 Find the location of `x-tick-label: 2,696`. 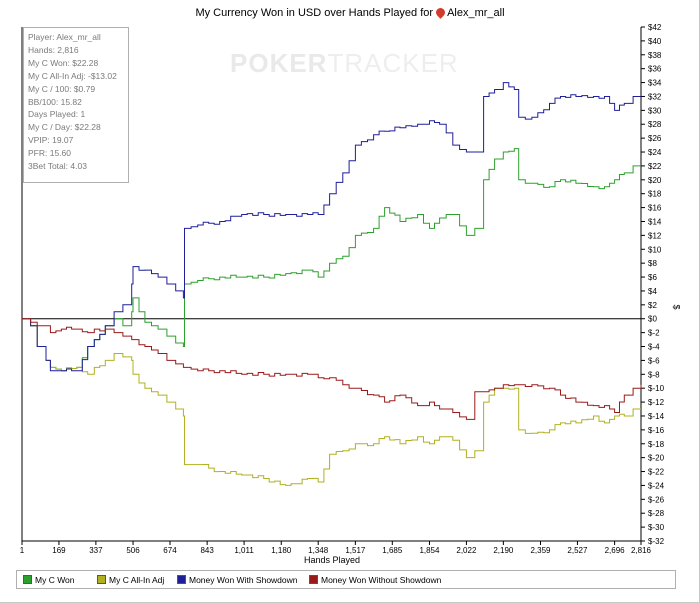

x-tick-label: 2,696 is located at coordinates (615, 550).